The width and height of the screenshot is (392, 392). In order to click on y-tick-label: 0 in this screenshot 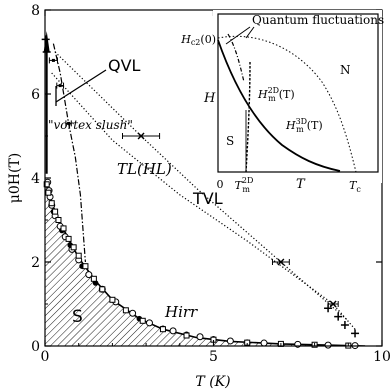, I will do `click(35, 347)`.